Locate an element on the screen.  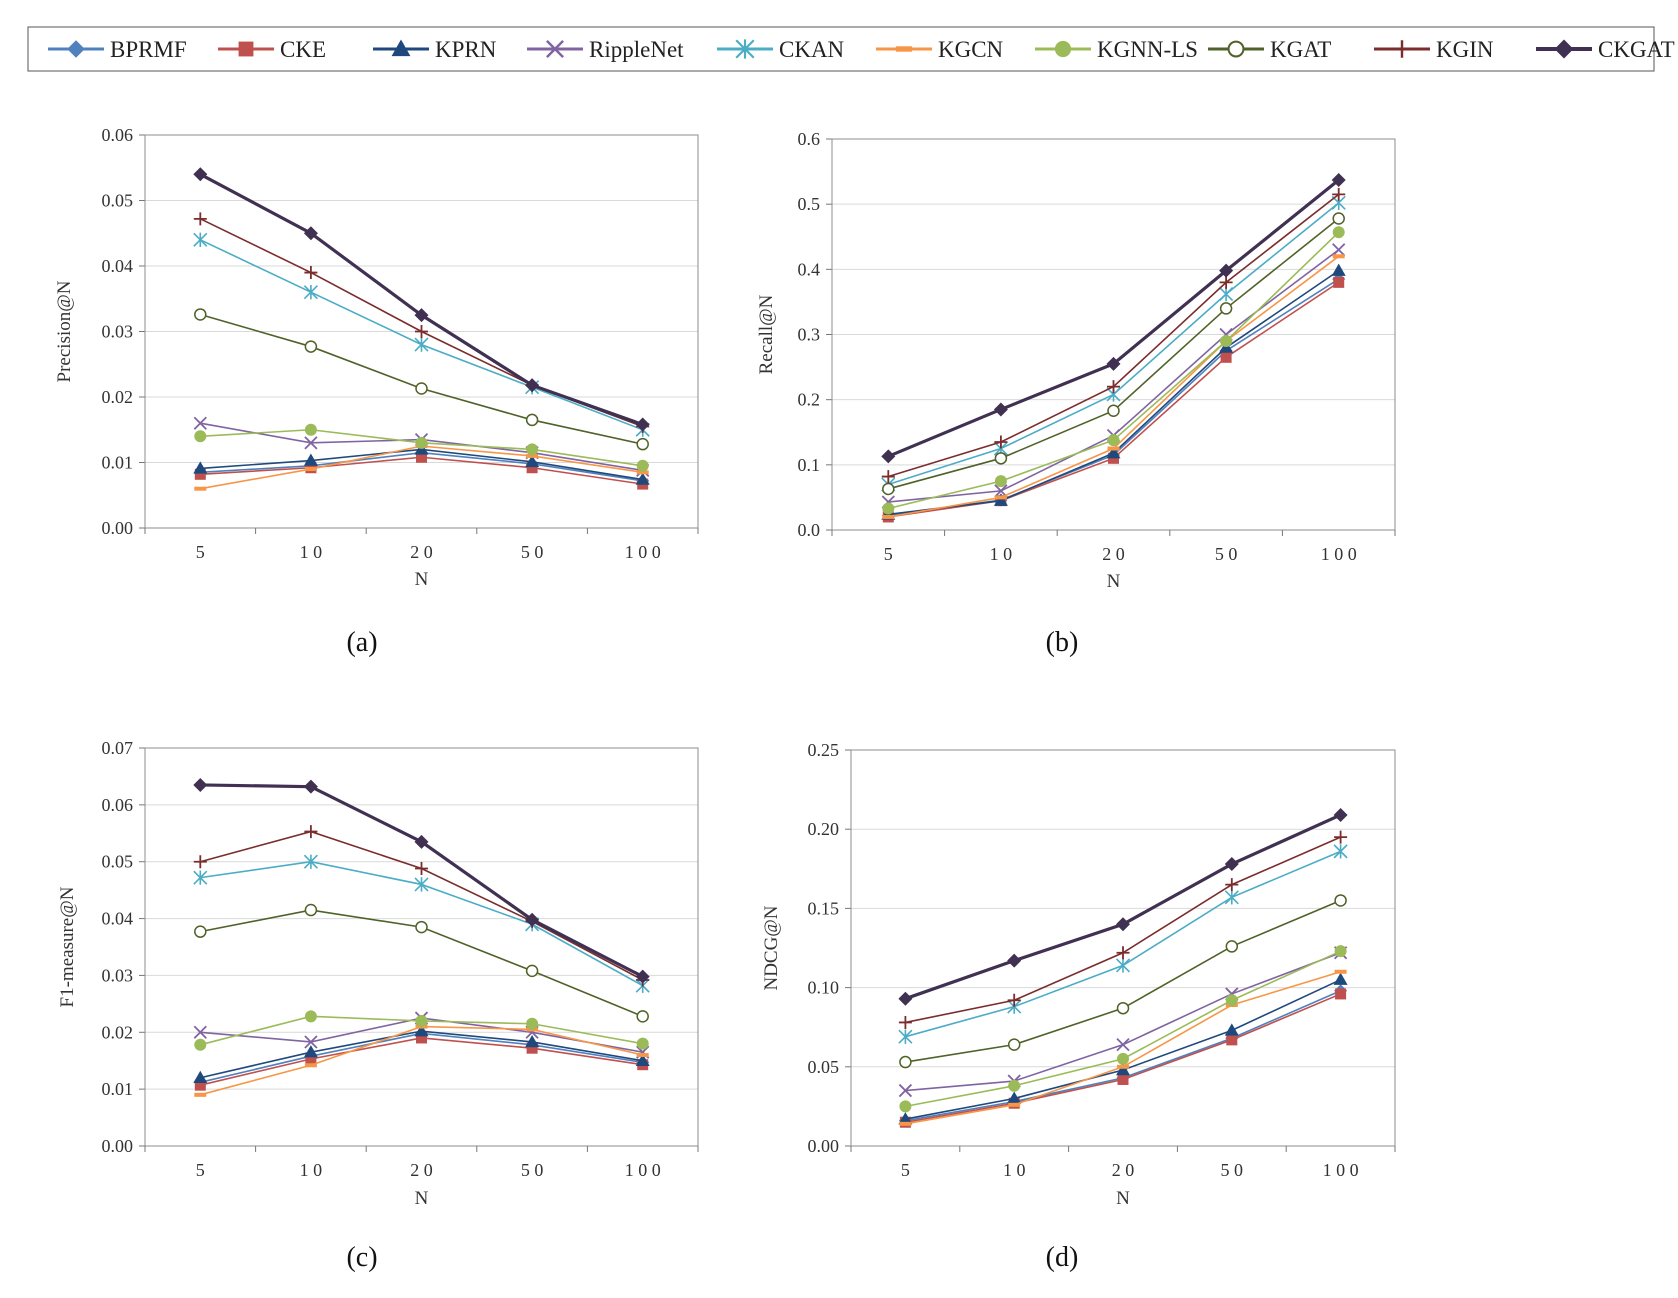
y-tick-label: 0.25 is located at coordinates (824, 750).